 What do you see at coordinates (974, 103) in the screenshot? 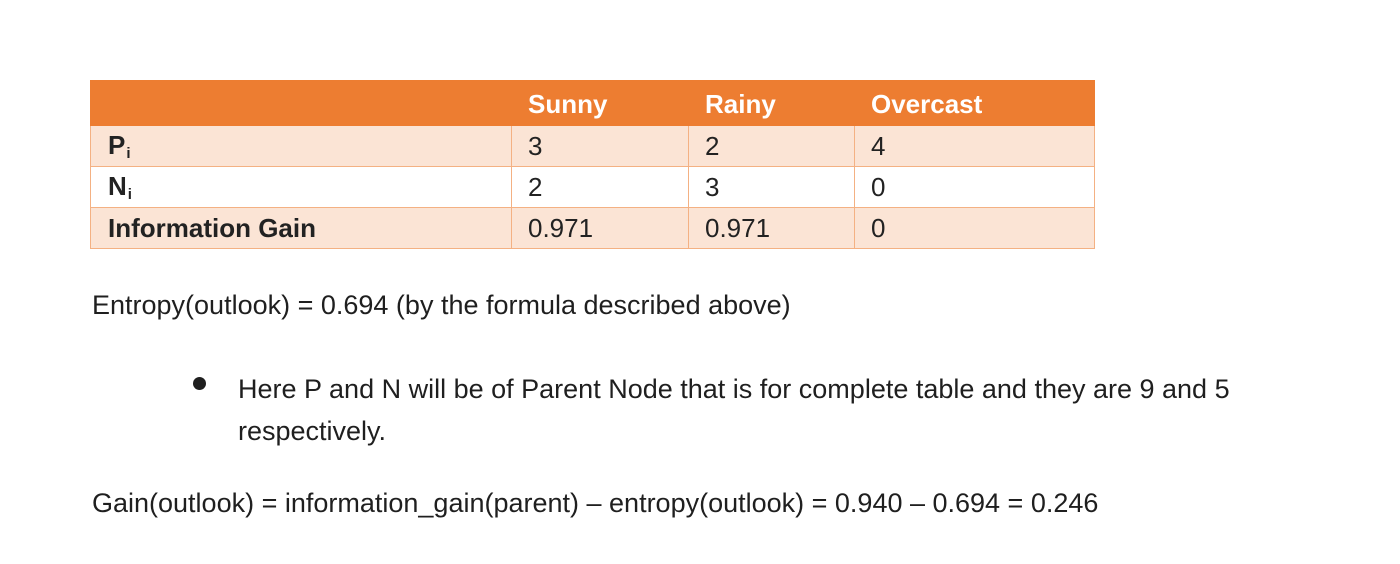
I see `header-cell-overcast: Overcast` at bounding box center [974, 103].